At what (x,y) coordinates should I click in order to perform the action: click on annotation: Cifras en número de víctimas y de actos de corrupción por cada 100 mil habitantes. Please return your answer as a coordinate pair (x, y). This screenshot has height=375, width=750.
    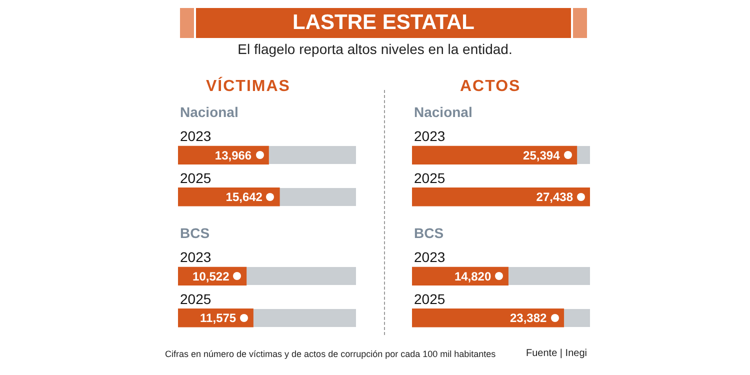
    Looking at the image, I should click on (330, 354).